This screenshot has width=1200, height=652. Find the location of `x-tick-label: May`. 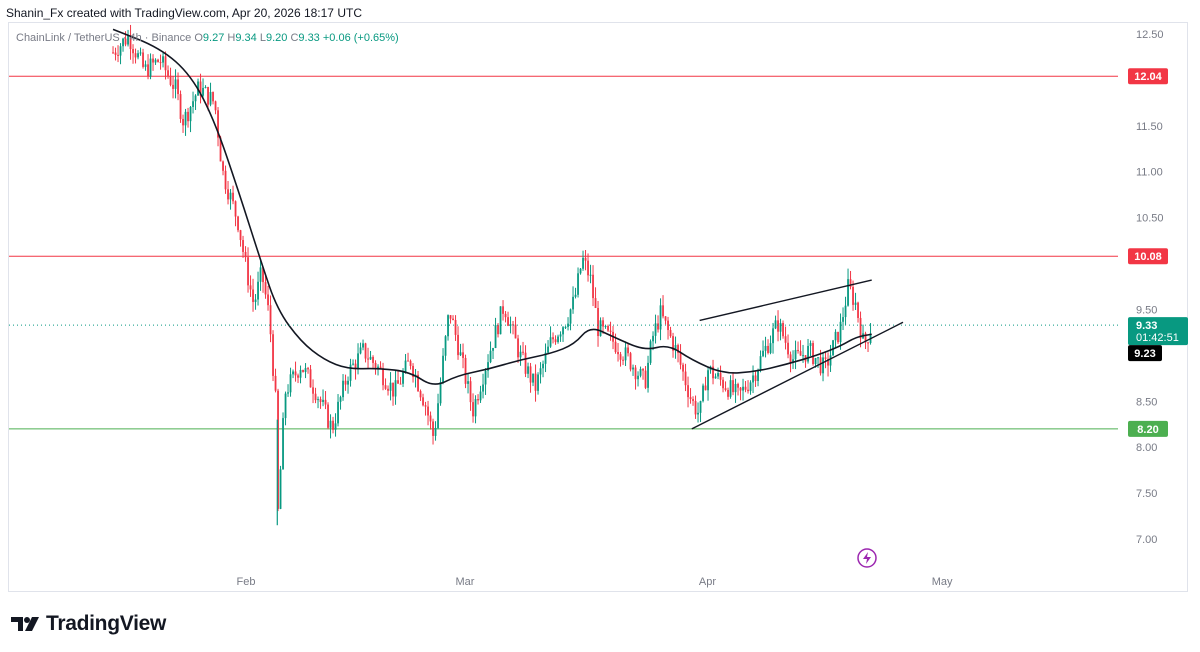

x-tick-label: May is located at coordinates (942, 582).